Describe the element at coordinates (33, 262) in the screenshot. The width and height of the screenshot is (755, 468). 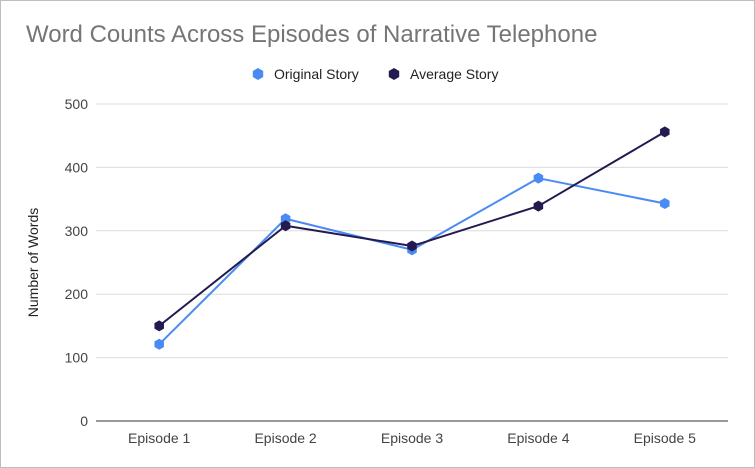
I see `y-axis-title: Number of Words` at that location.